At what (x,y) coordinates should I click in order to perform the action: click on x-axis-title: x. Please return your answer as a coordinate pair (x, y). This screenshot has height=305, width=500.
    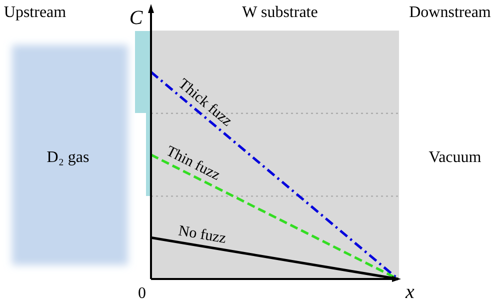
    Looking at the image, I should click on (409, 292).